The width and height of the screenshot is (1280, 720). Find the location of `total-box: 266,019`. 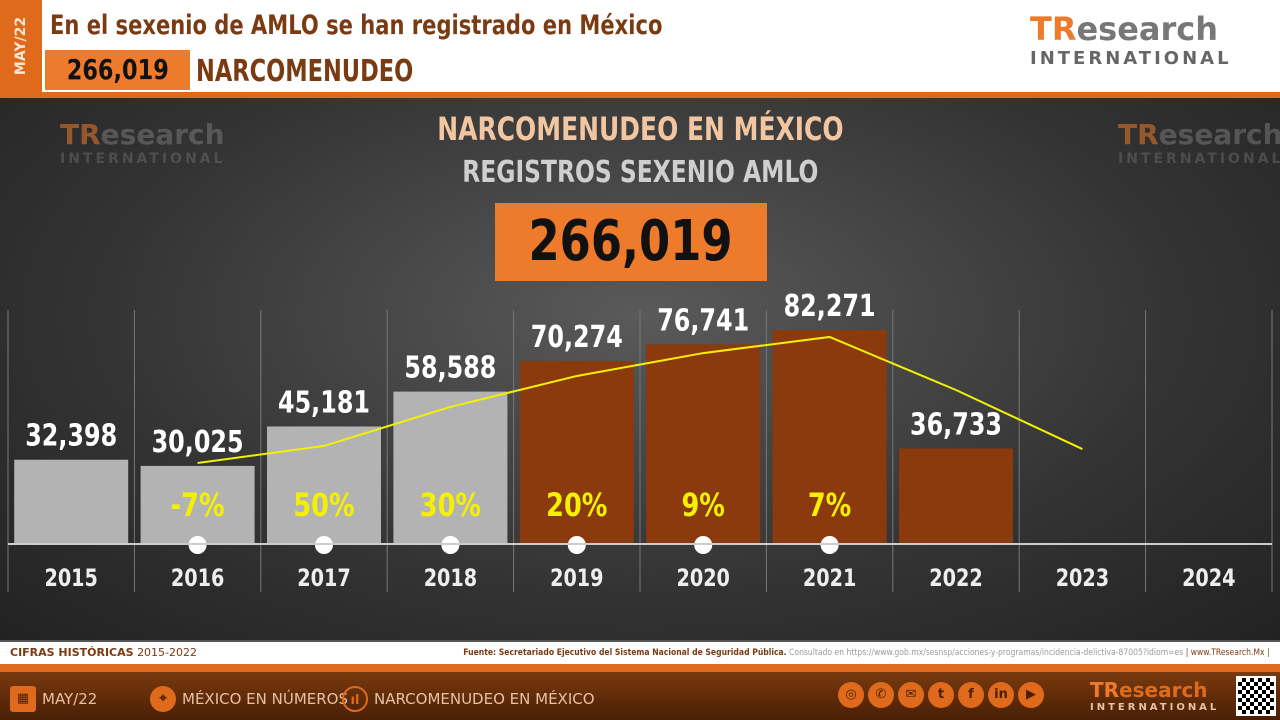

total-box: 266,019 is located at coordinates (631, 242).